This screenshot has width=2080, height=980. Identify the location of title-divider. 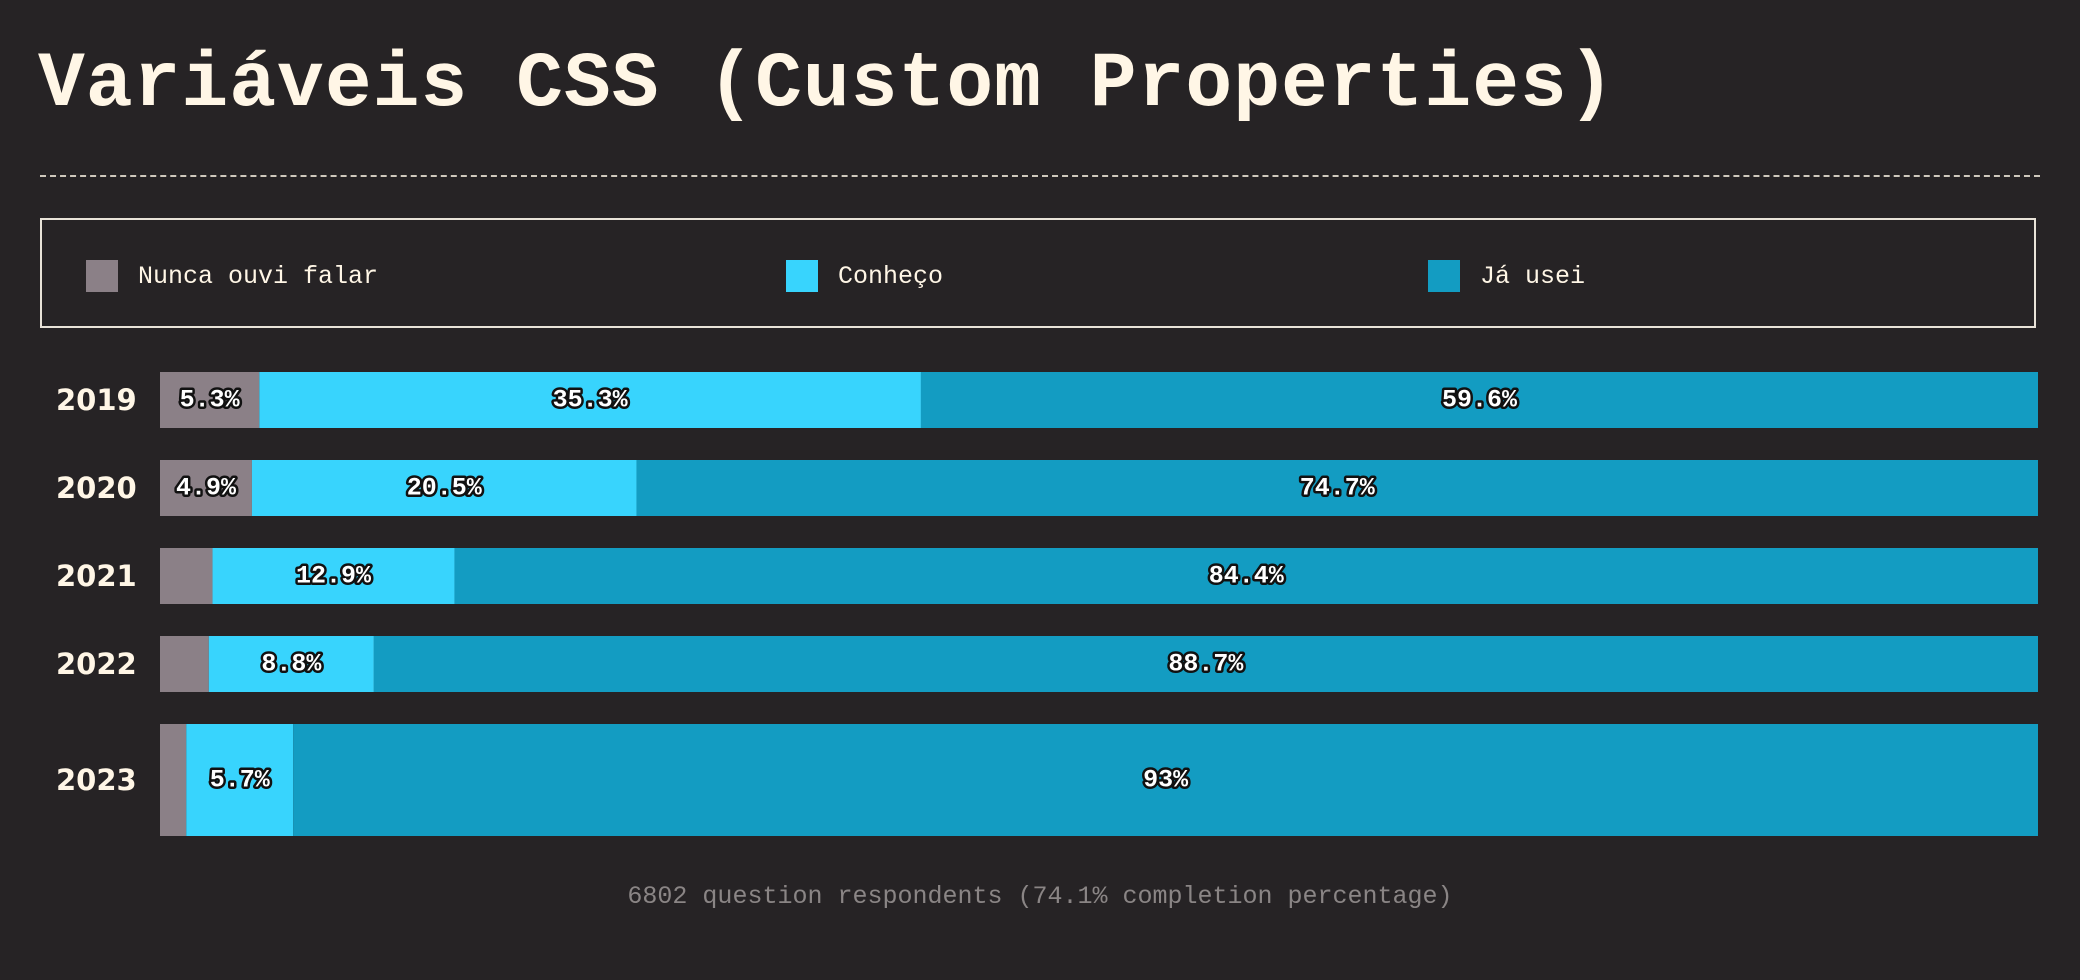
(1040, 176).